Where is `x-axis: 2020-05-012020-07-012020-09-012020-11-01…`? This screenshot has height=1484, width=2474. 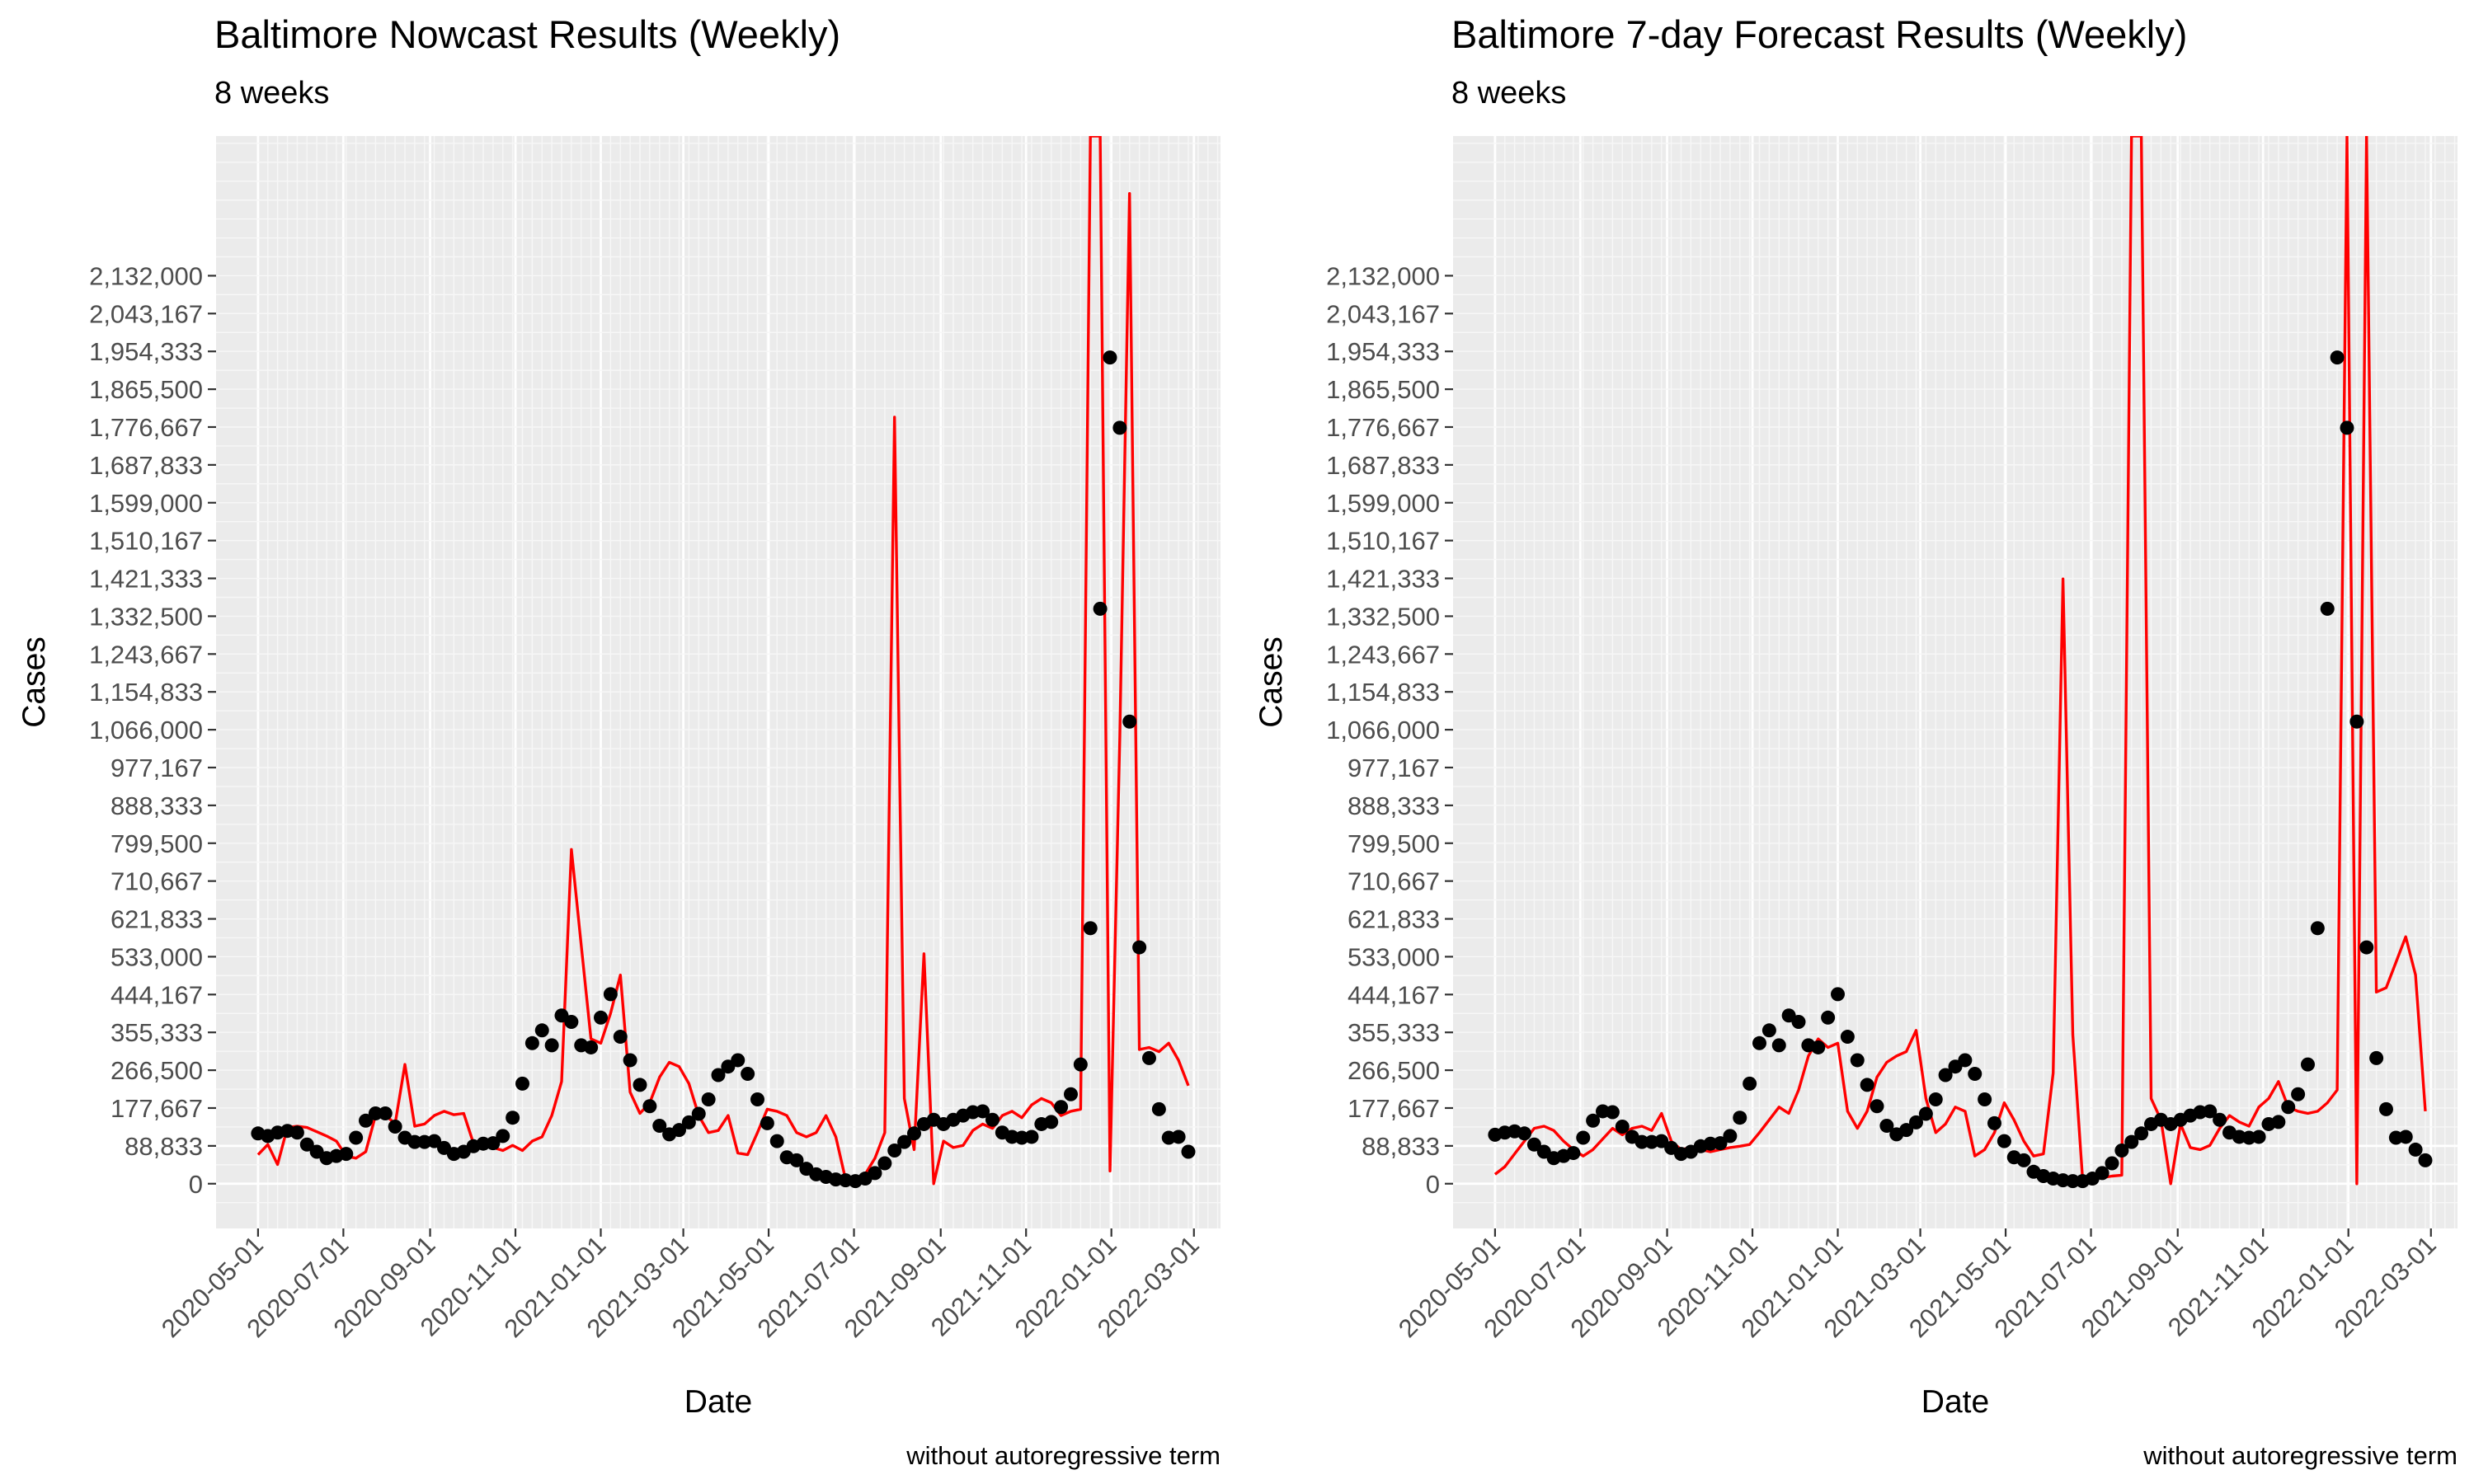 x-axis: 2020-05-012020-07-012020-09-012020-11-01… is located at coordinates (1917, 1285).